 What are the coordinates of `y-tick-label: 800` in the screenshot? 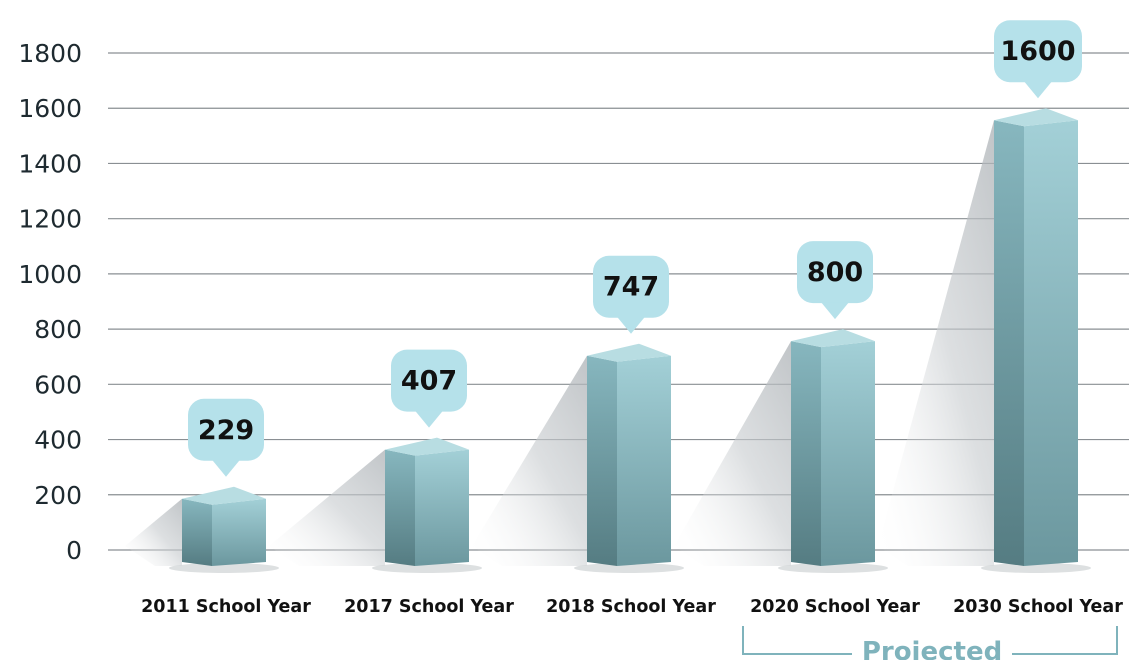 It's located at (58, 329).